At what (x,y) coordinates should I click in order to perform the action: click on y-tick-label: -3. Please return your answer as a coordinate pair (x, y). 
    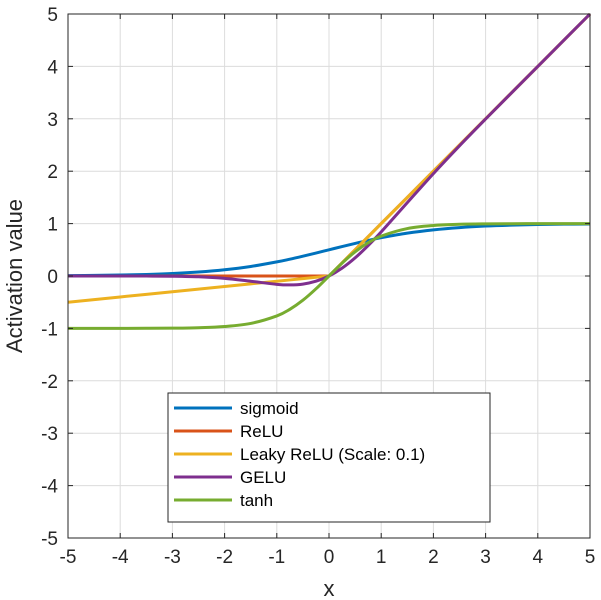
    Looking at the image, I should click on (49, 434).